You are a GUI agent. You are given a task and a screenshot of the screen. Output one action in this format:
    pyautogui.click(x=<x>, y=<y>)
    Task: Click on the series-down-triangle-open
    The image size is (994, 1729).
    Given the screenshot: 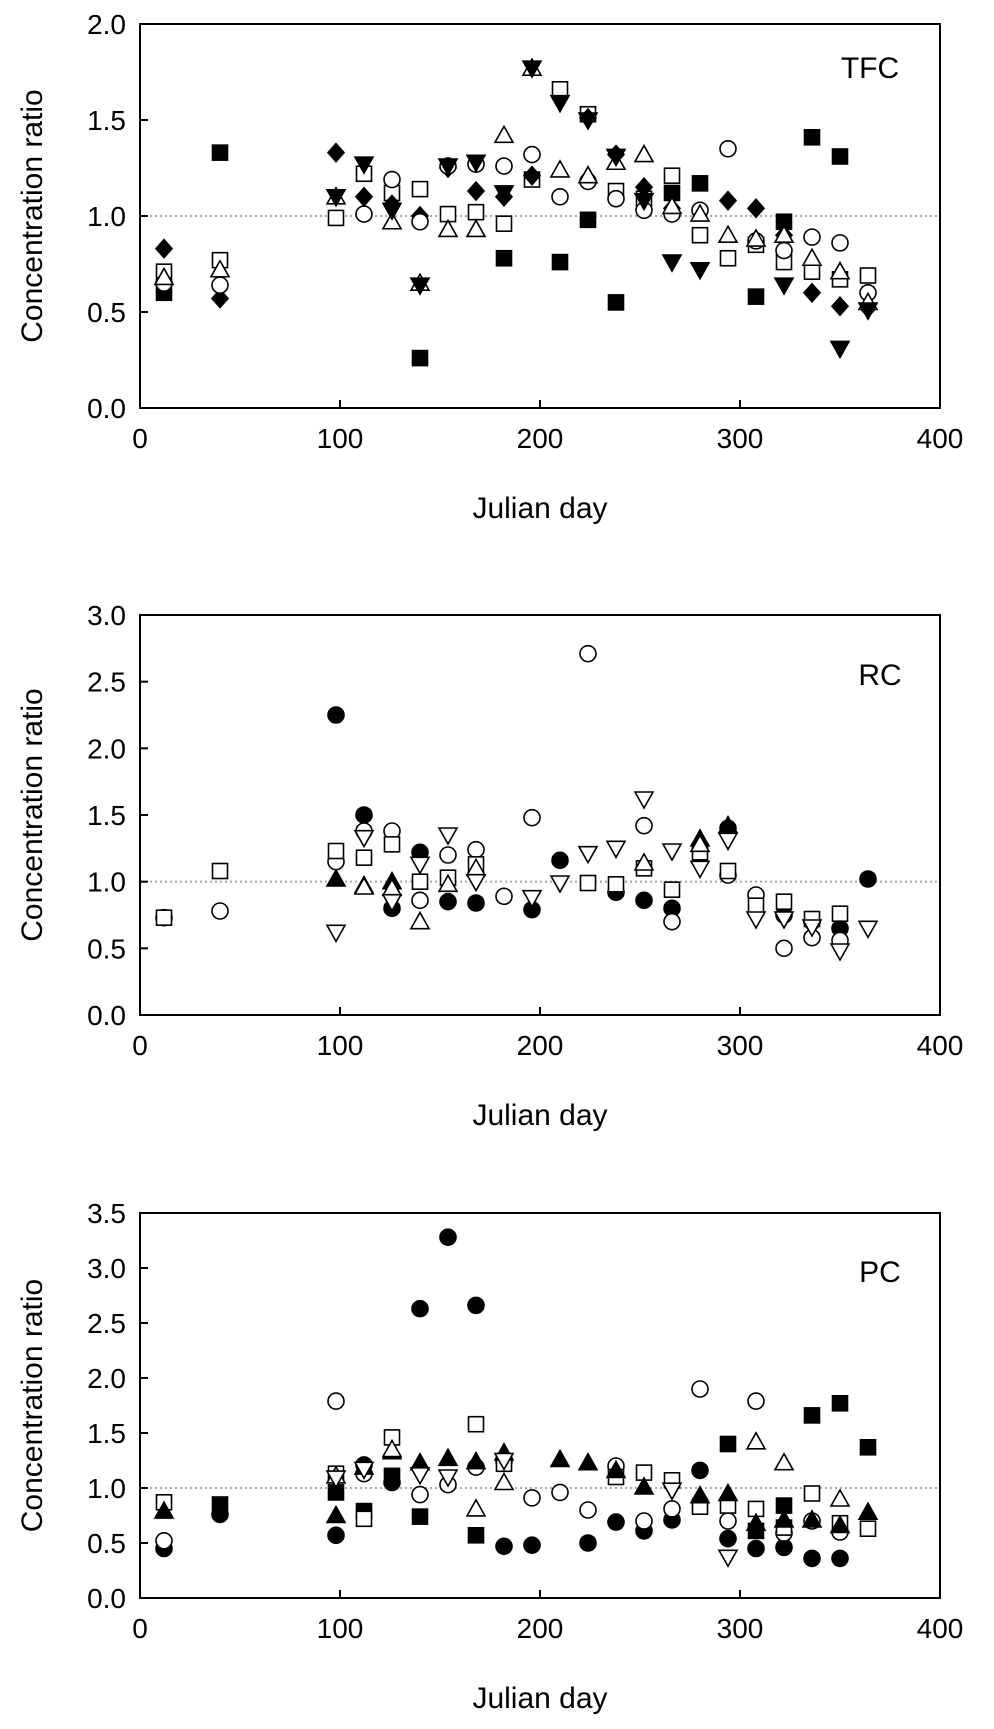 What is the action you would take?
    pyautogui.click(x=602, y=876)
    